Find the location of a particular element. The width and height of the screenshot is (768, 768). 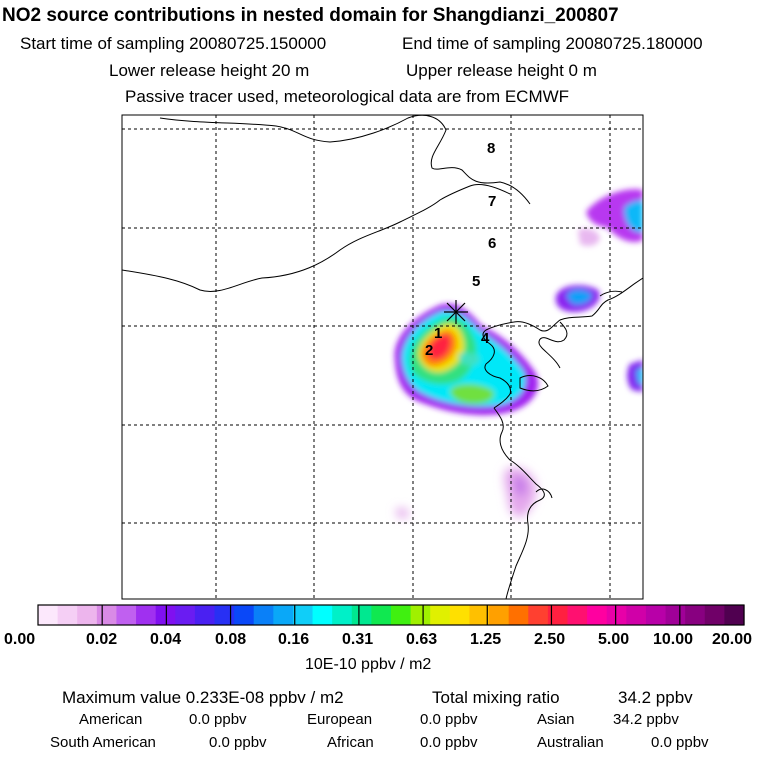

colorbar-tick-label: 5.00 is located at coordinates (614, 639).